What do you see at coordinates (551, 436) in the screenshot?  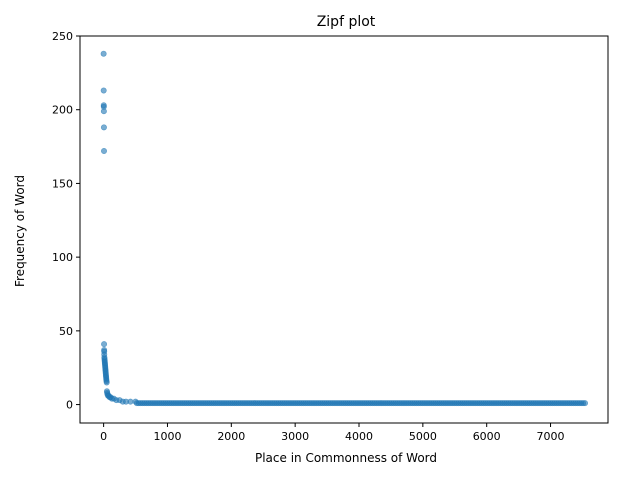 I see `x-tick-label: 7000` at bounding box center [551, 436].